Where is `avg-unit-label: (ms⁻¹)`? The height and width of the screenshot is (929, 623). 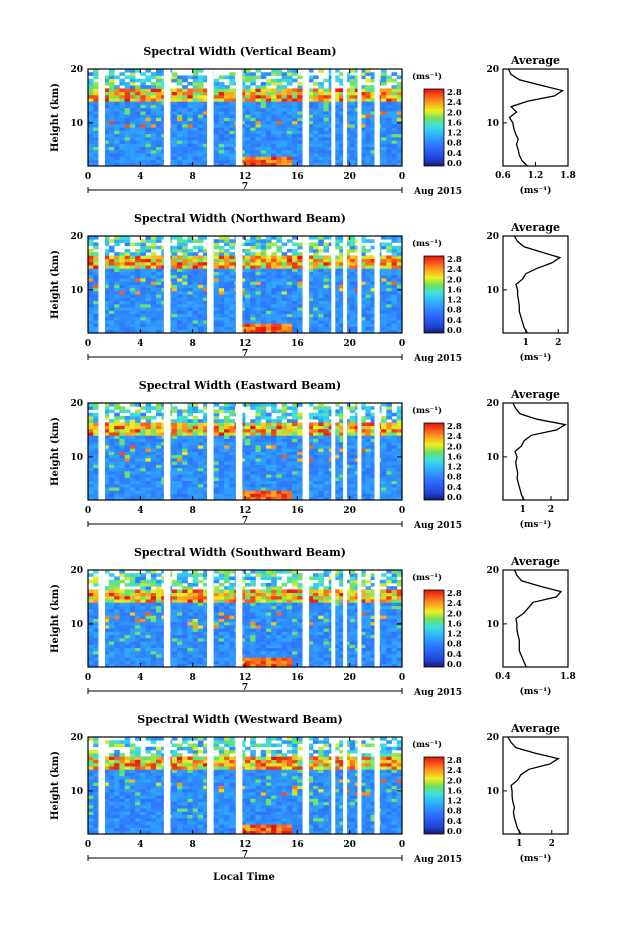
avg-unit-label: (ms⁻¹) is located at coordinates (536, 357).